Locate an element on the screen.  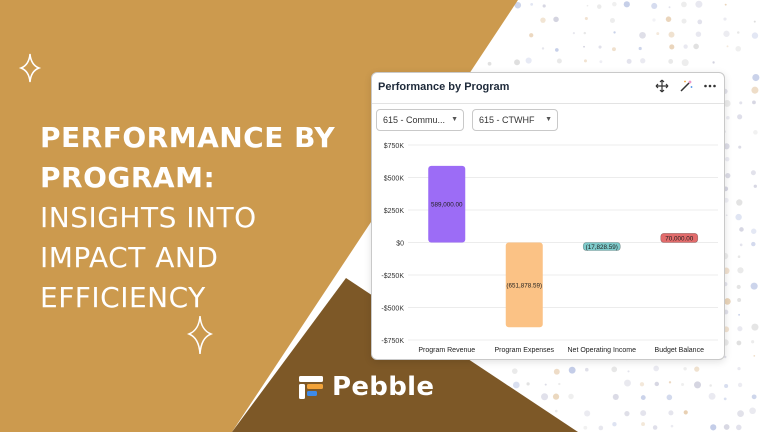
magic-wand-icon is located at coordinates (686, 86).